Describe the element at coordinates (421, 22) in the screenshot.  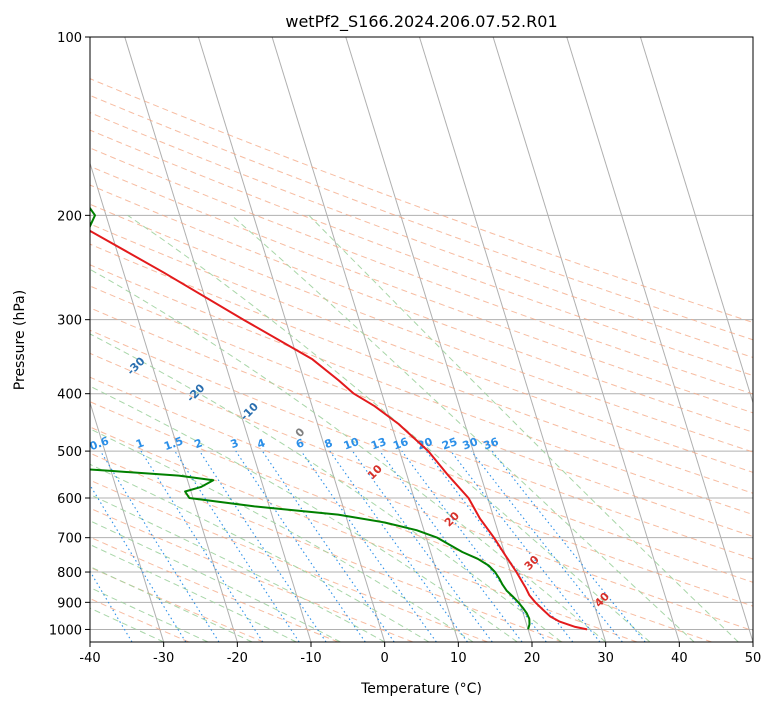
I see `chart-title: wetPf2_S166.2024.206.07.52.R01` at that location.